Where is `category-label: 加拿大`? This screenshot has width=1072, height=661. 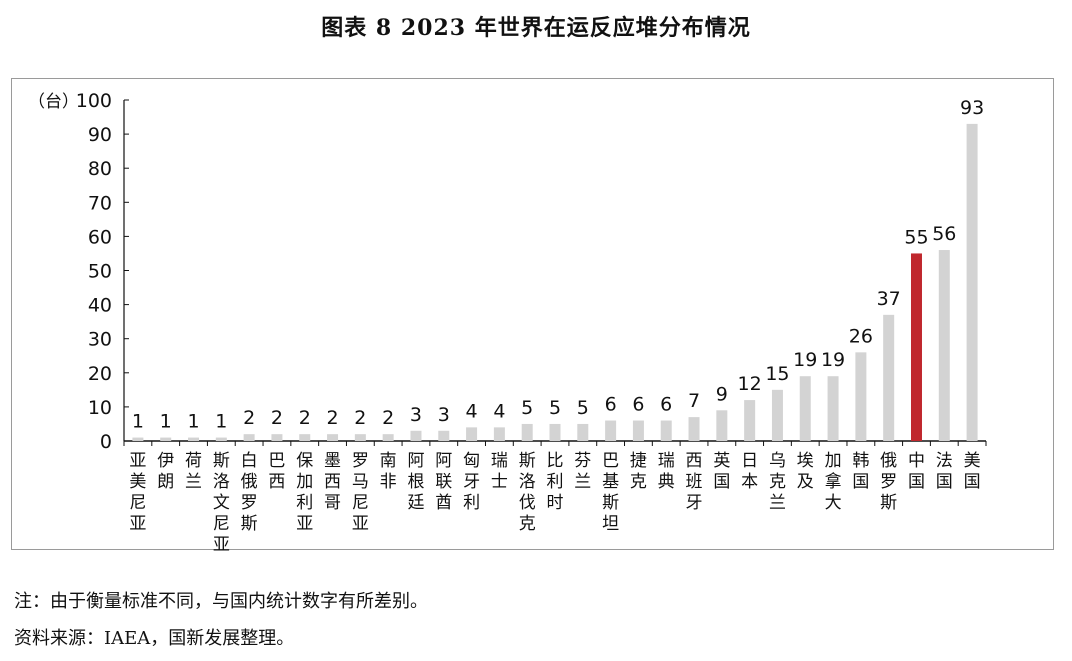
category-label: 加拿大 is located at coordinates (833, 482).